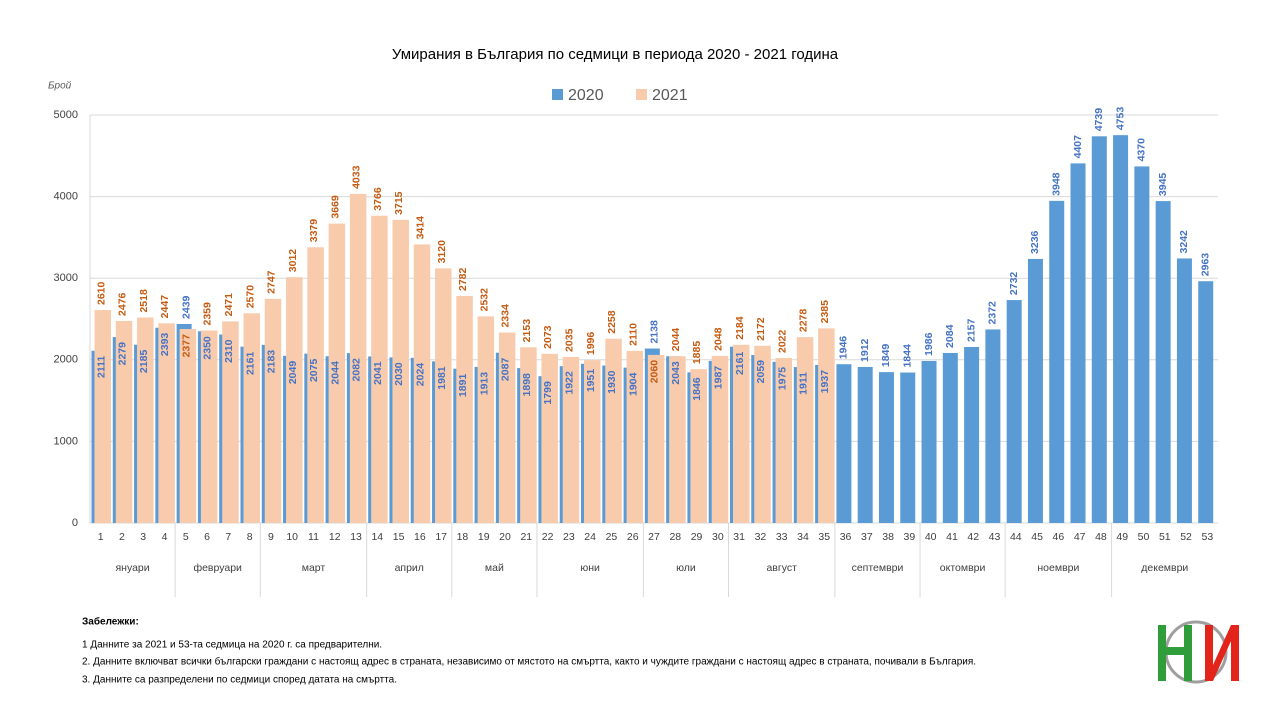 The height and width of the screenshot is (720, 1280). I want to click on value-label: 1930, so click(612, 382).